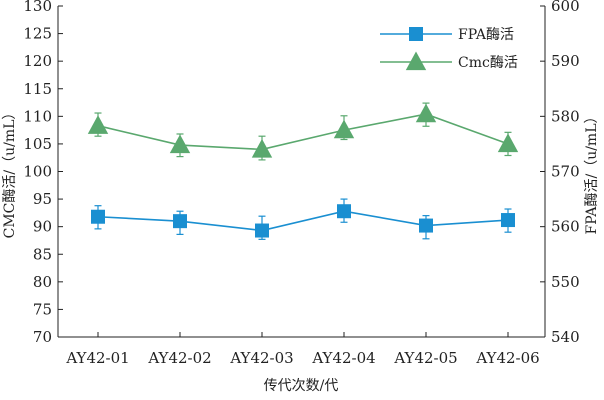 Image resolution: width=604 pixels, height=400 pixels. I want to click on right-y-ticks: 540 550 560 570 580 590 600, so click(560, 173).